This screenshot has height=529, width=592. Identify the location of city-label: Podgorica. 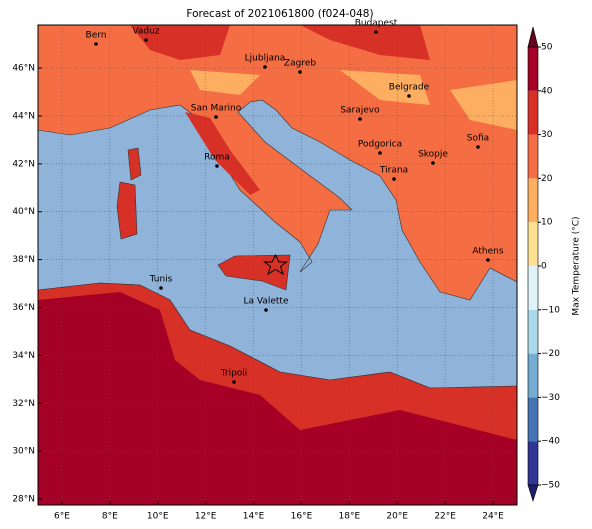
(380, 145).